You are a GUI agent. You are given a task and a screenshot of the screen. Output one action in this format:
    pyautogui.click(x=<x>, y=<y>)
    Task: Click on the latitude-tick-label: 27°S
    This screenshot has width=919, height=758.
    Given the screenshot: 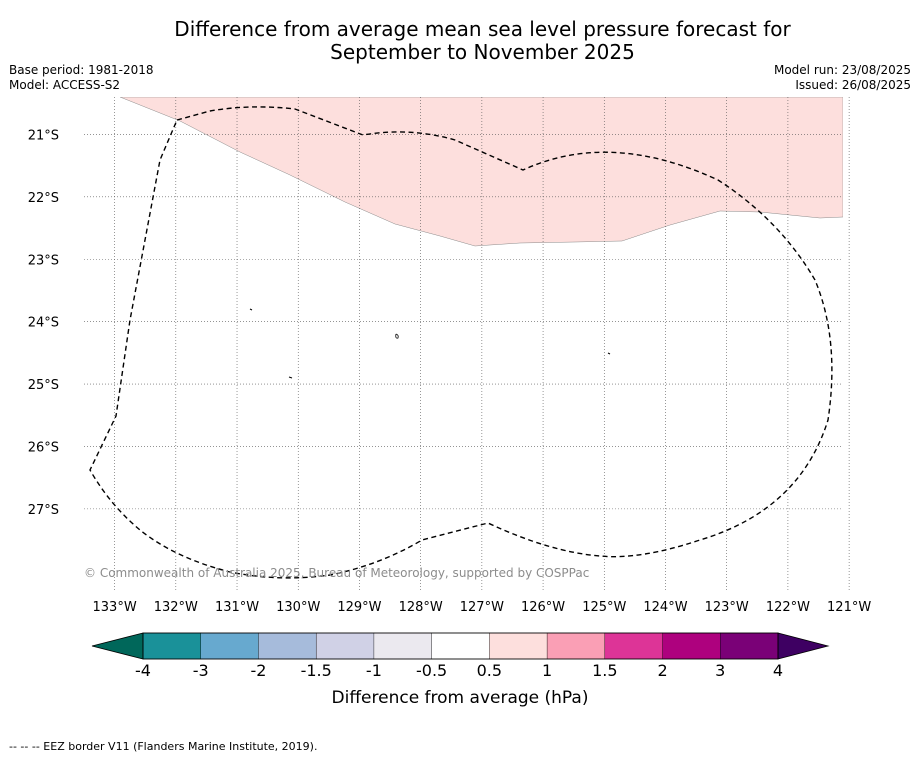 What is the action you would take?
    pyautogui.click(x=43, y=510)
    